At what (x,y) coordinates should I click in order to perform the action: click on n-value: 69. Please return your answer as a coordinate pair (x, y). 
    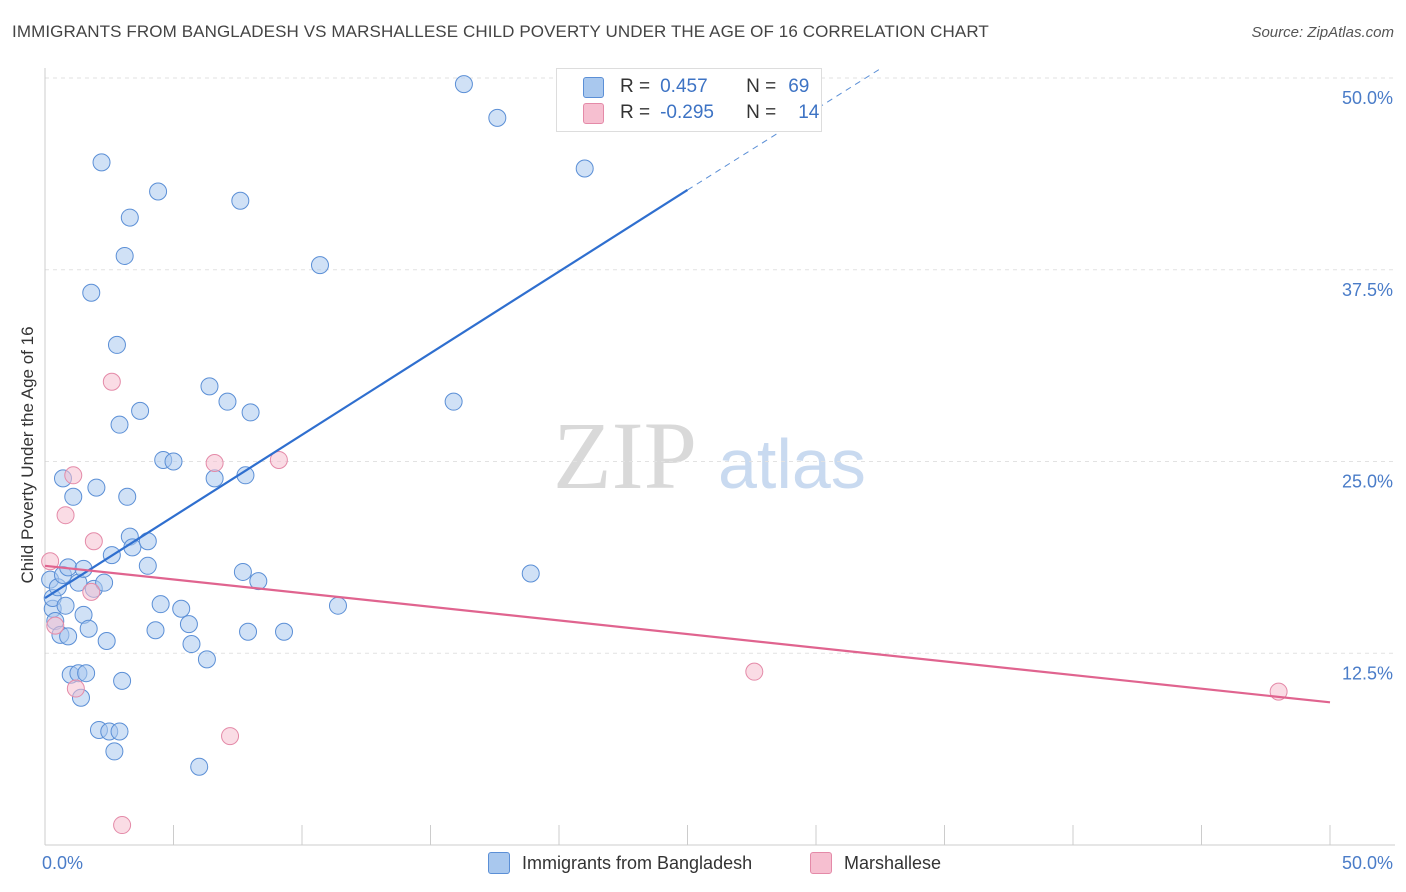
    Looking at the image, I should click on (799, 86).